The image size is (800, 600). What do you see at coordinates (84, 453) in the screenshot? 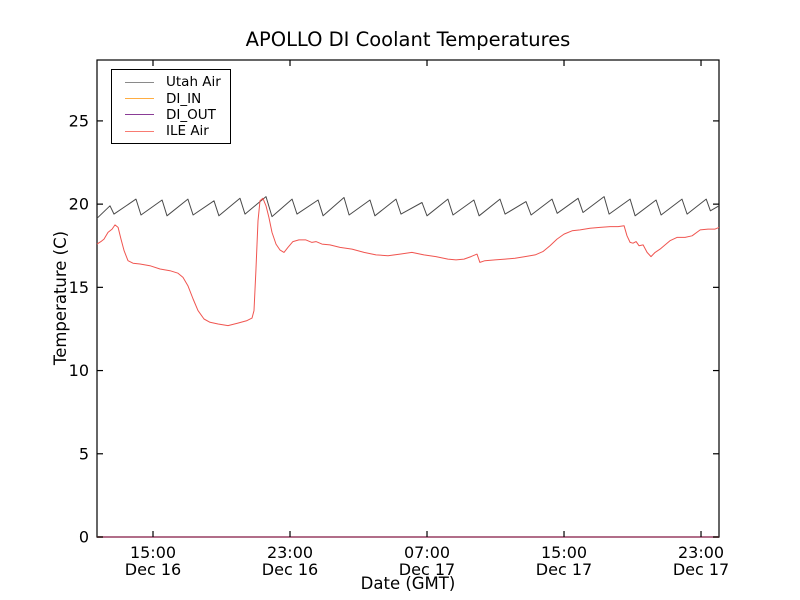
I see `y-tick-label: 5` at bounding box center [84, 453].